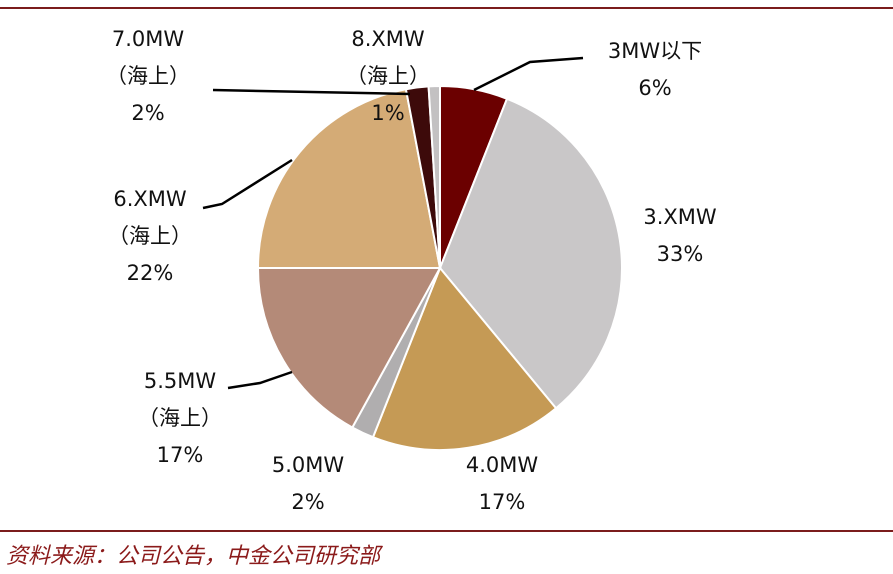 The image size is (893, 574). What do you see at coordinates (387, 113) in the screenshot?
I see `slice-percent-label-7: 1%` at bounding box center [387, 113].